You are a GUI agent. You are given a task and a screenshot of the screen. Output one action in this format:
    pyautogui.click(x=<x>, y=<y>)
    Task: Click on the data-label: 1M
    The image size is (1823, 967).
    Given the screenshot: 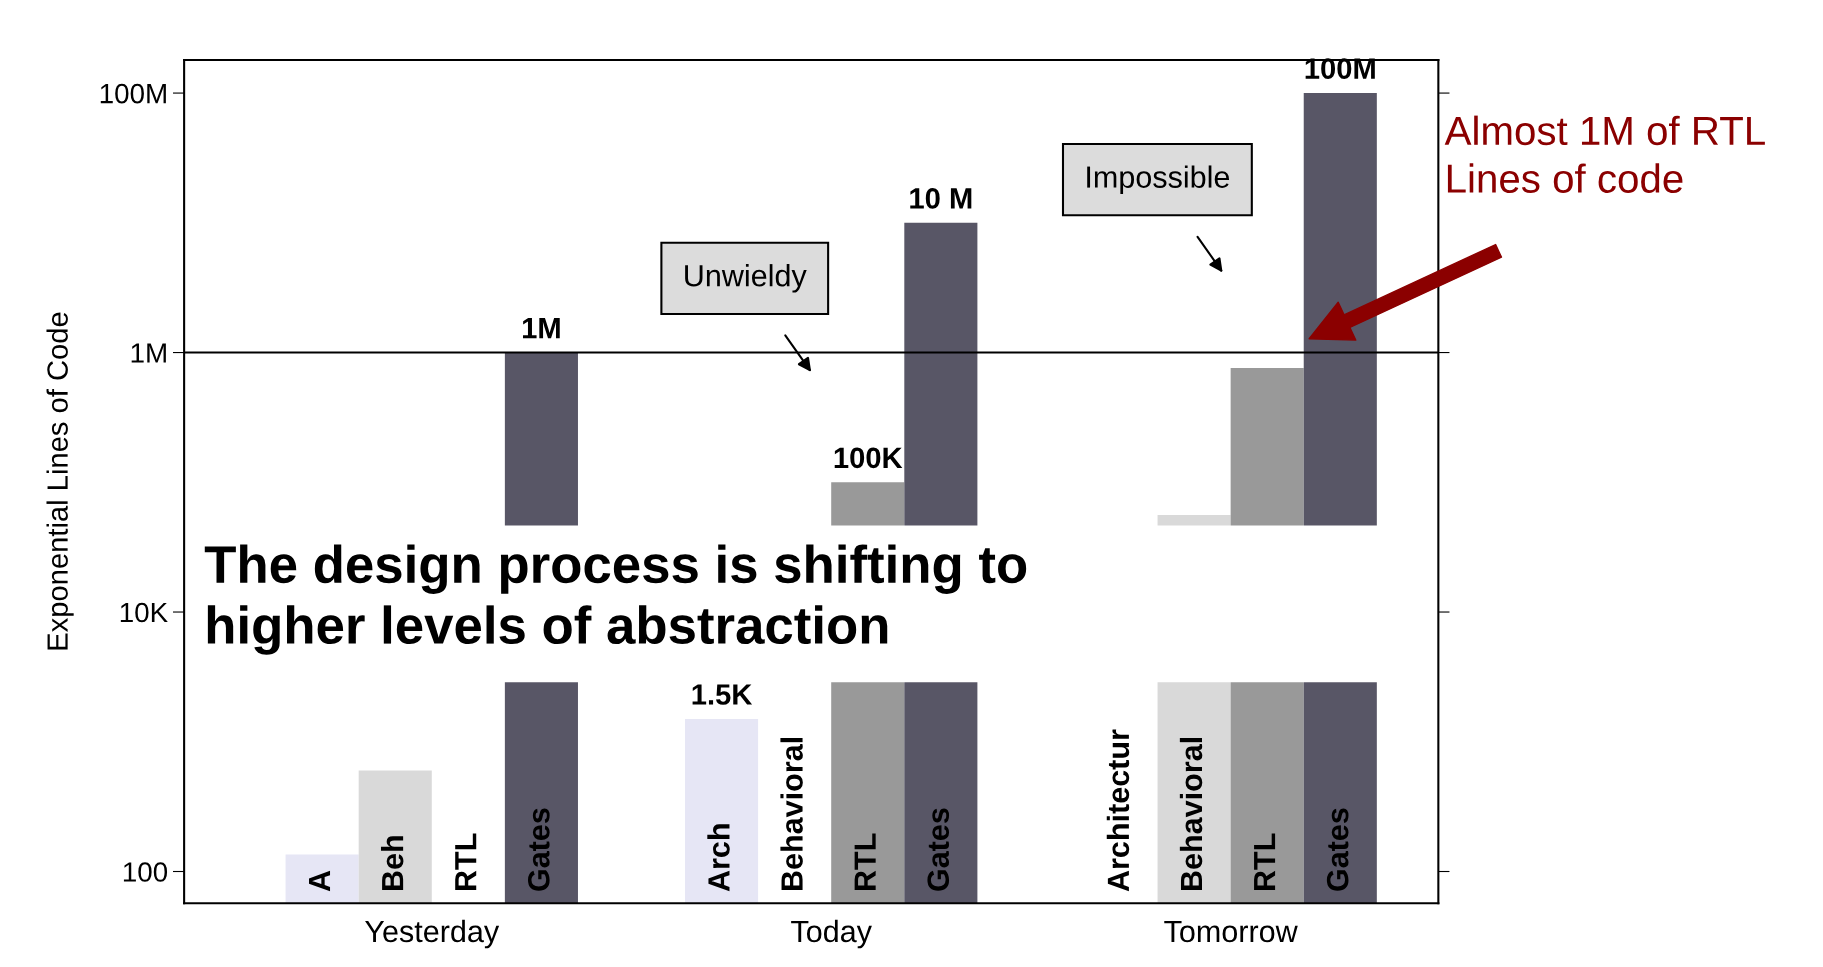 What is the action you would take?
    pyautogui.click(x=541, y=328)
    